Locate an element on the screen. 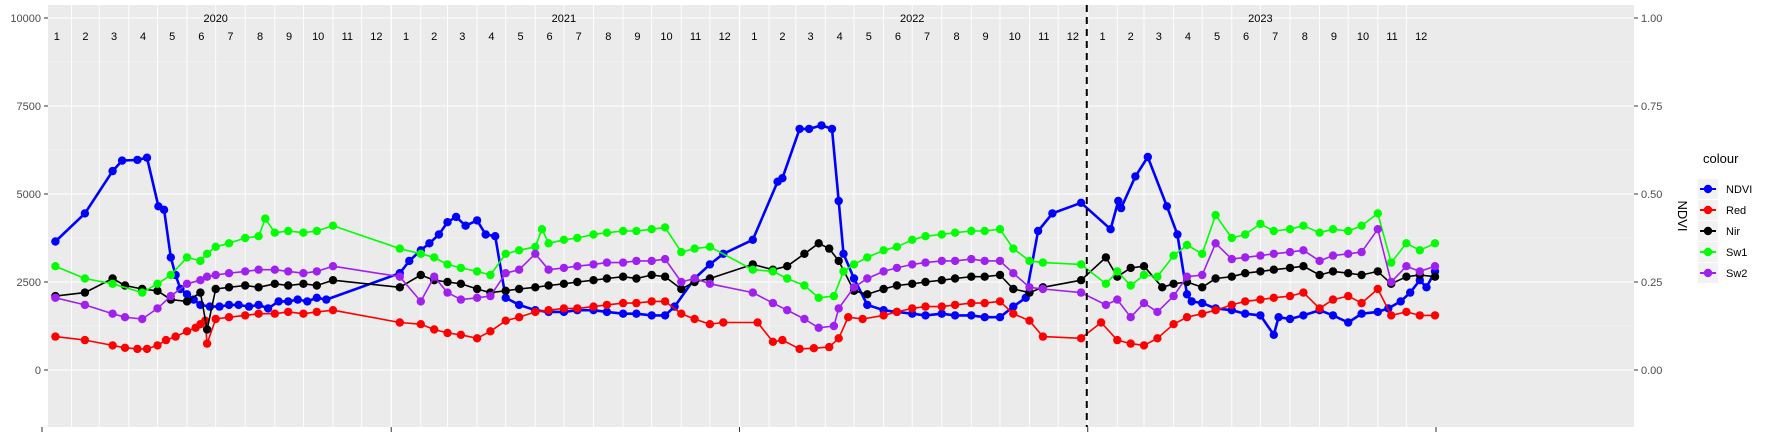 The width and height of the screenshot is (1773, 442). month-label: 11 is located at coordinates (1391, 37).